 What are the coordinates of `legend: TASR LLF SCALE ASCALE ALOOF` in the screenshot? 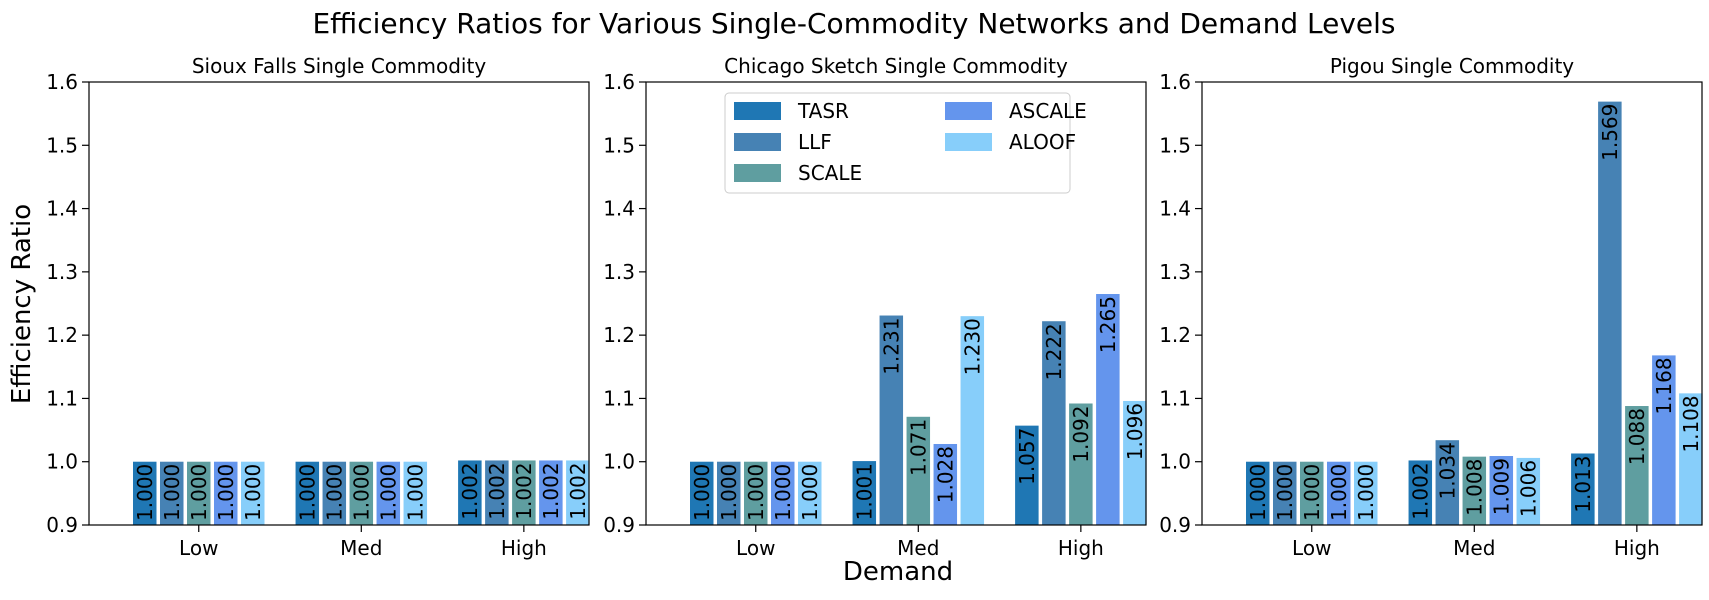 It's located at (905, 143).